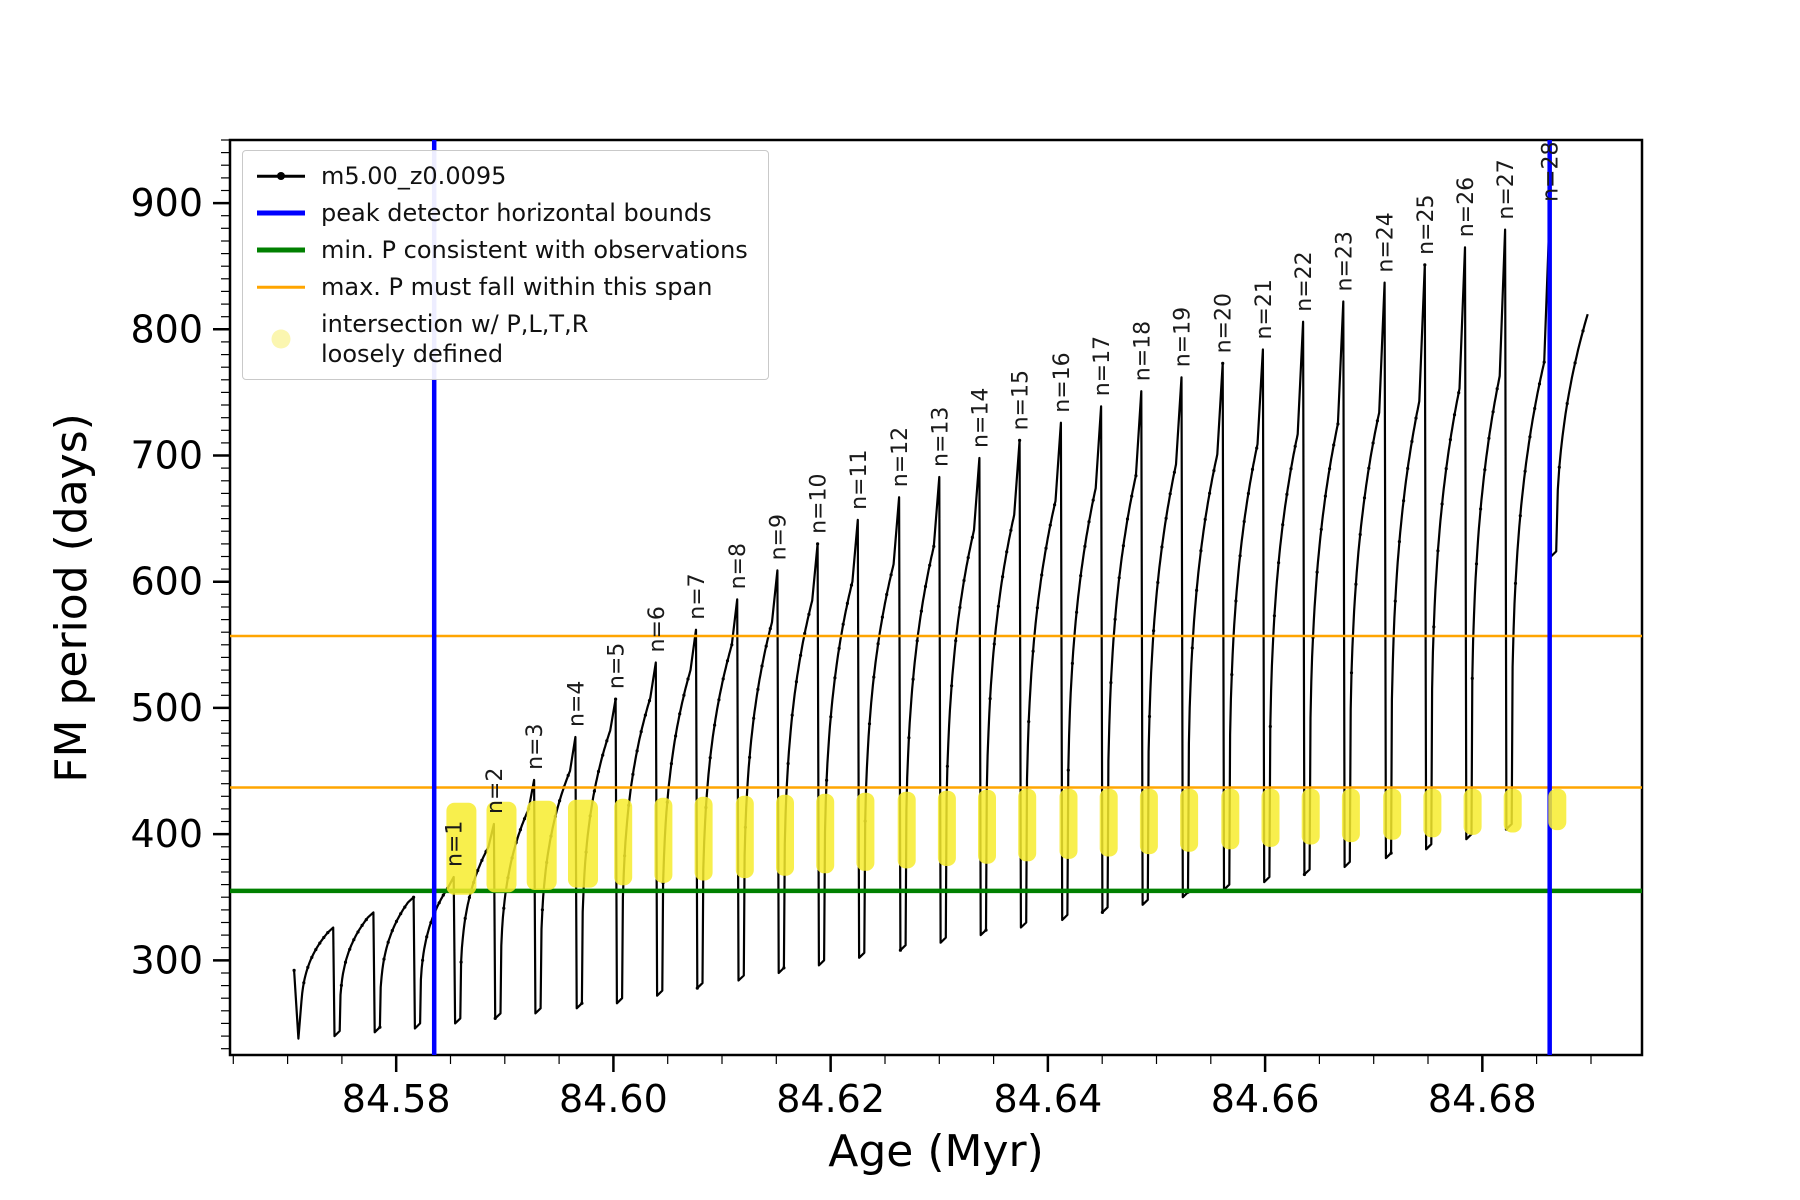  What do you see at coordinates (980, 418) in the screenshot?
I see `peak-label: n=14` at bounding box center [980, 418].